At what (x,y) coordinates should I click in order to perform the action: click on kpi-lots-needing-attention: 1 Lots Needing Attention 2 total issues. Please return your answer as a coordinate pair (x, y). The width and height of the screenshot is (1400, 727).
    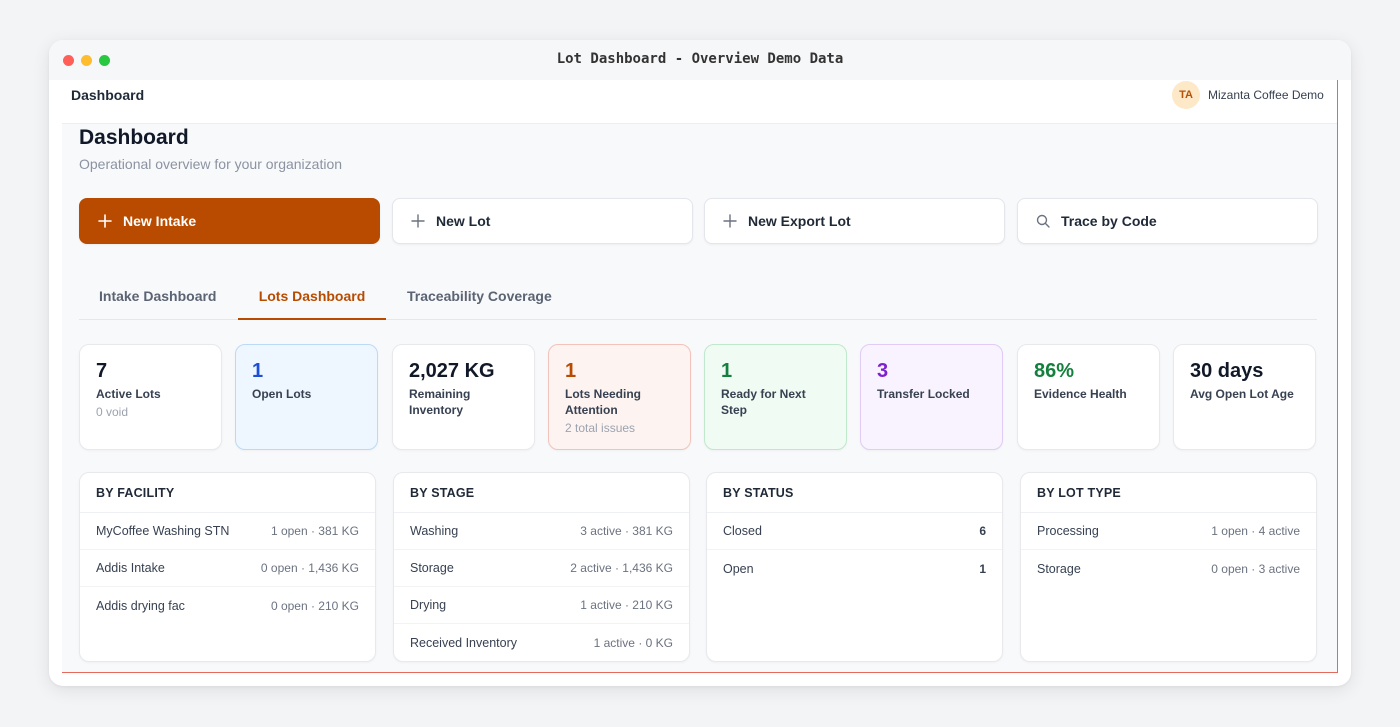
    Looking at the image, I should click on (619, 397).